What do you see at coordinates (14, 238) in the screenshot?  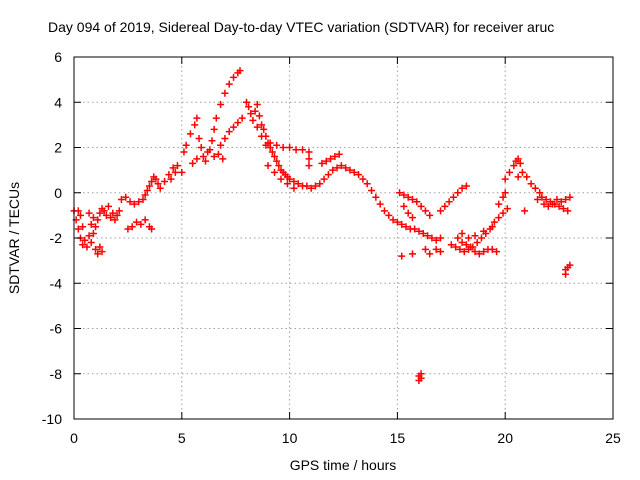 I see `y-axis-label: SDTVAR / TECUs` at bounding box center [14, 238].